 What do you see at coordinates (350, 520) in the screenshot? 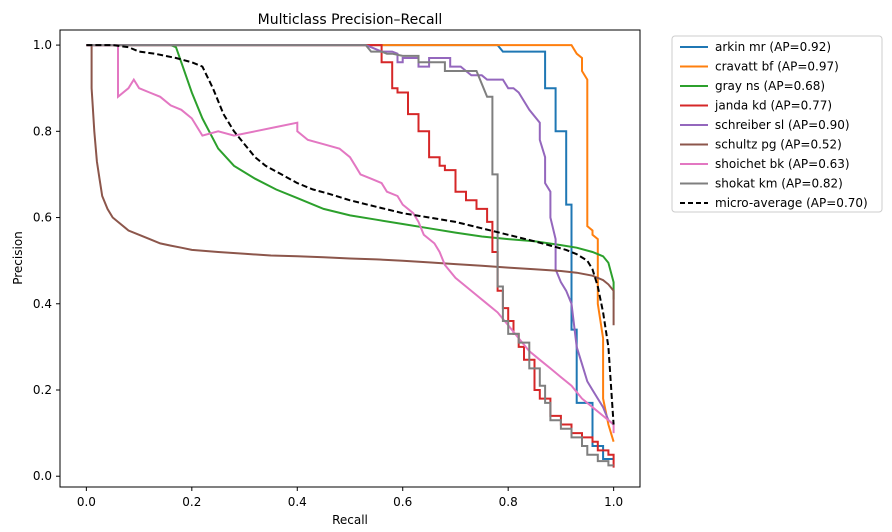
I see `x-axis-label: Recall` at bounding box center [350, 520].